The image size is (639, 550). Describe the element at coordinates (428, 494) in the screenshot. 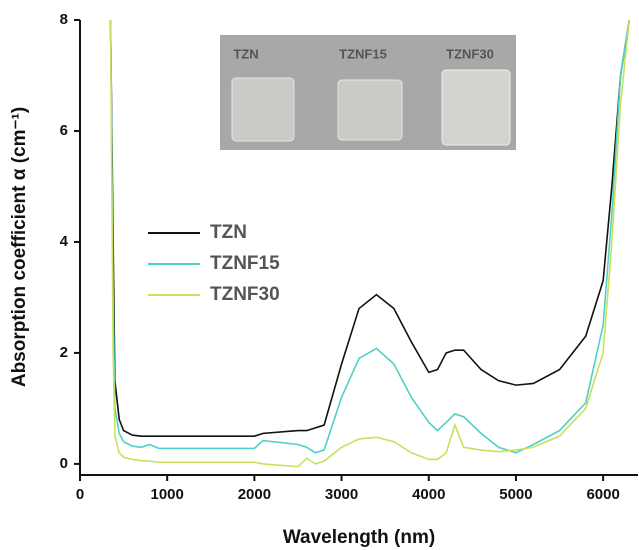

I see `x-tick-label: 4000` at that location.